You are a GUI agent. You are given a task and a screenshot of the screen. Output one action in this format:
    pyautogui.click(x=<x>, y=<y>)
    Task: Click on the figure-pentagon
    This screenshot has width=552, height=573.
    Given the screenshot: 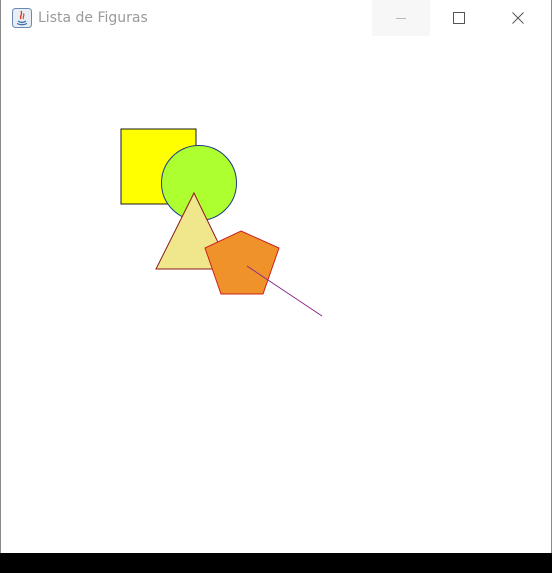 What is the action you would take?
    pyautogui.click(x=242, y=262)
    